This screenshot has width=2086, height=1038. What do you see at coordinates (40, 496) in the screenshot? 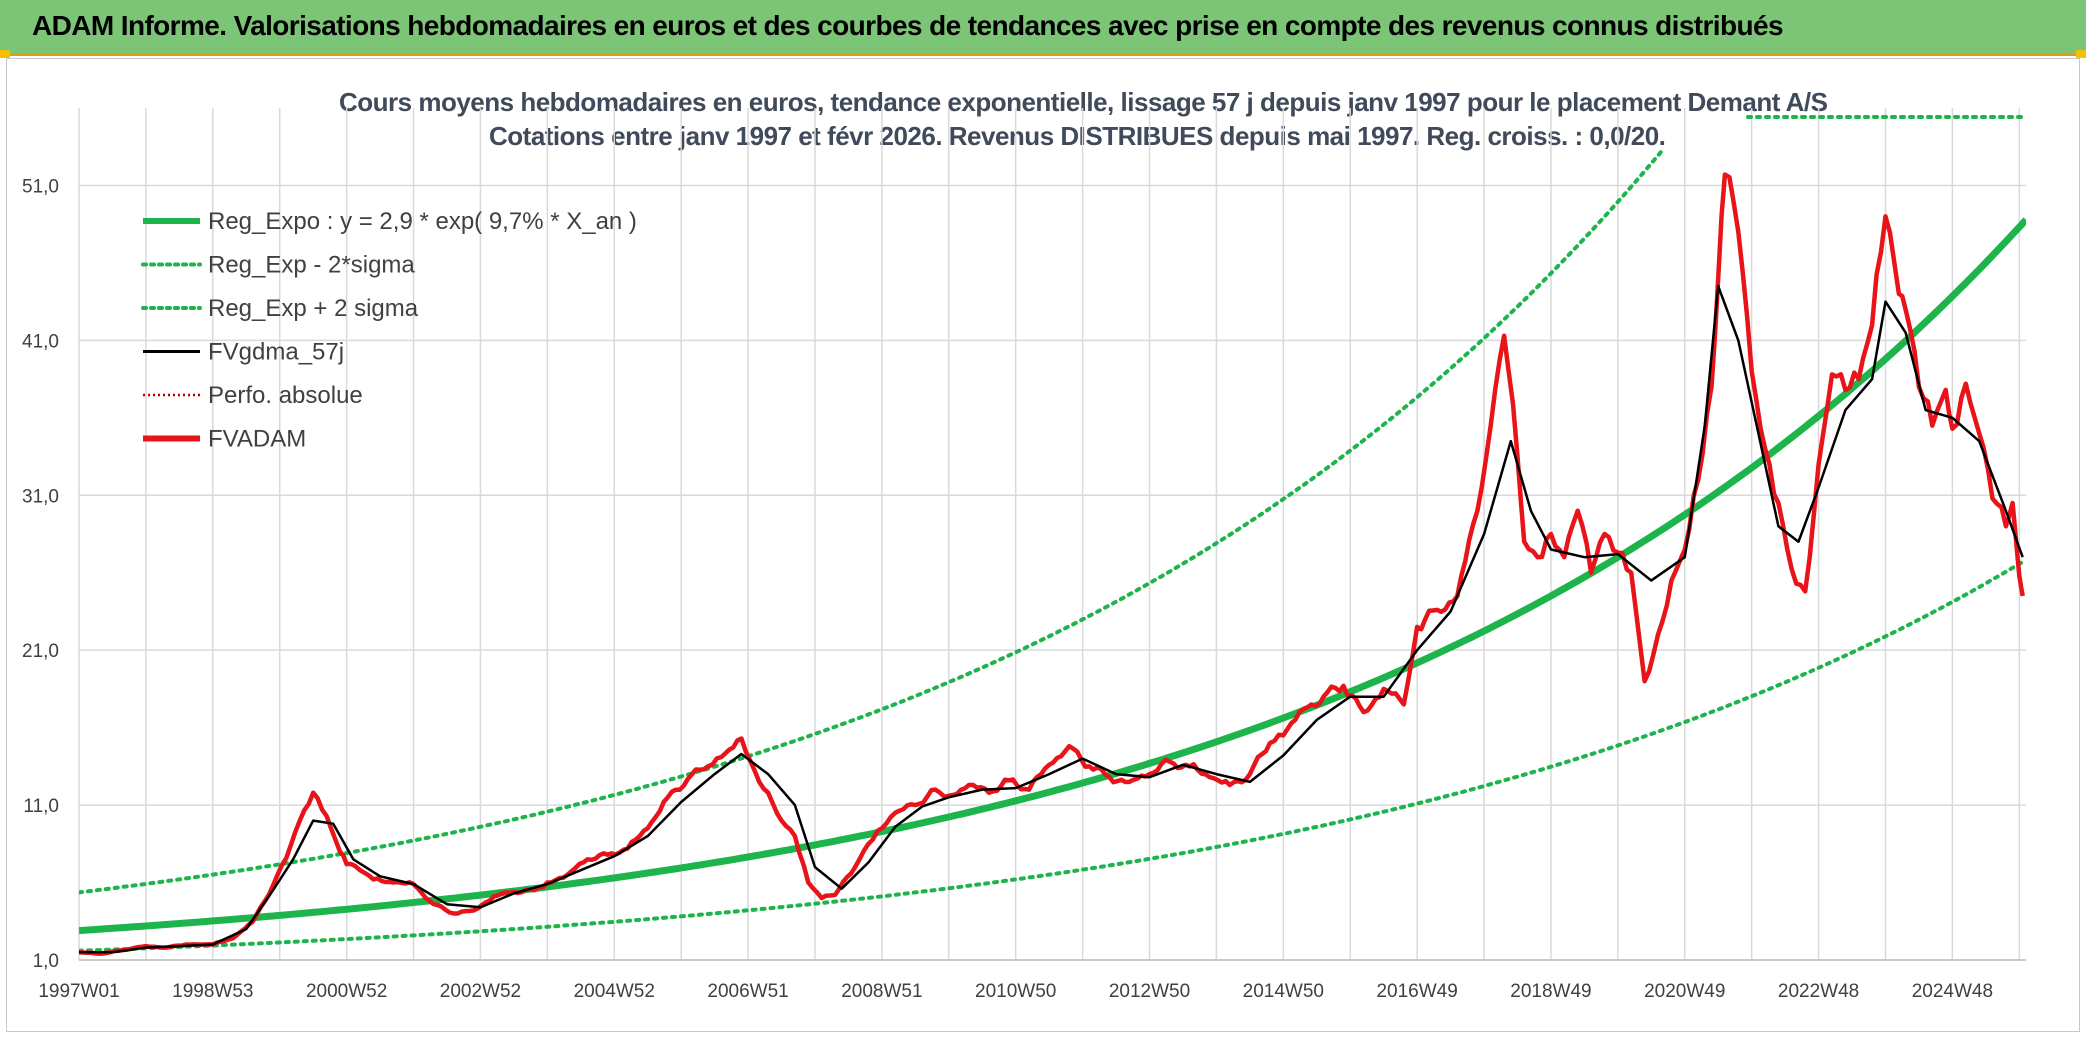
I see `y-tick-label: 31,0` at bounding box center [40, 496].